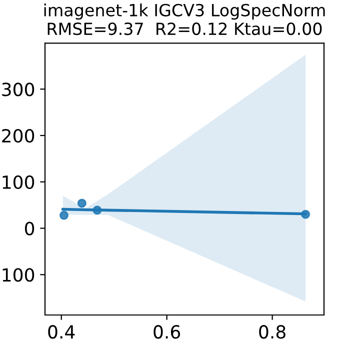  I want to click on y-tick-label: 200, so click(18, 135).